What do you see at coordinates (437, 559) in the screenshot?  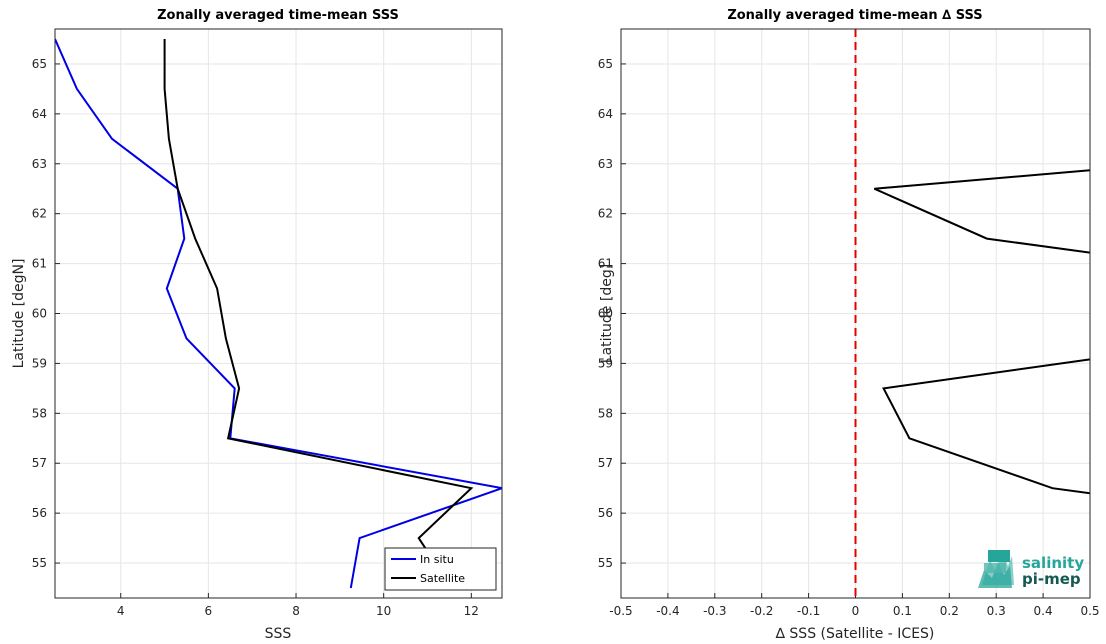 I see `legend-label-in-situ: In situ` at bounding box center [437, 559].